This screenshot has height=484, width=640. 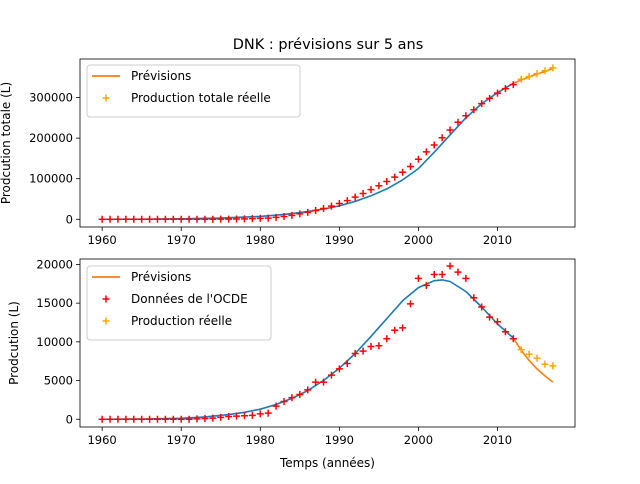 I want to click on y-tick-label: 0, so click(x=69, y=419).